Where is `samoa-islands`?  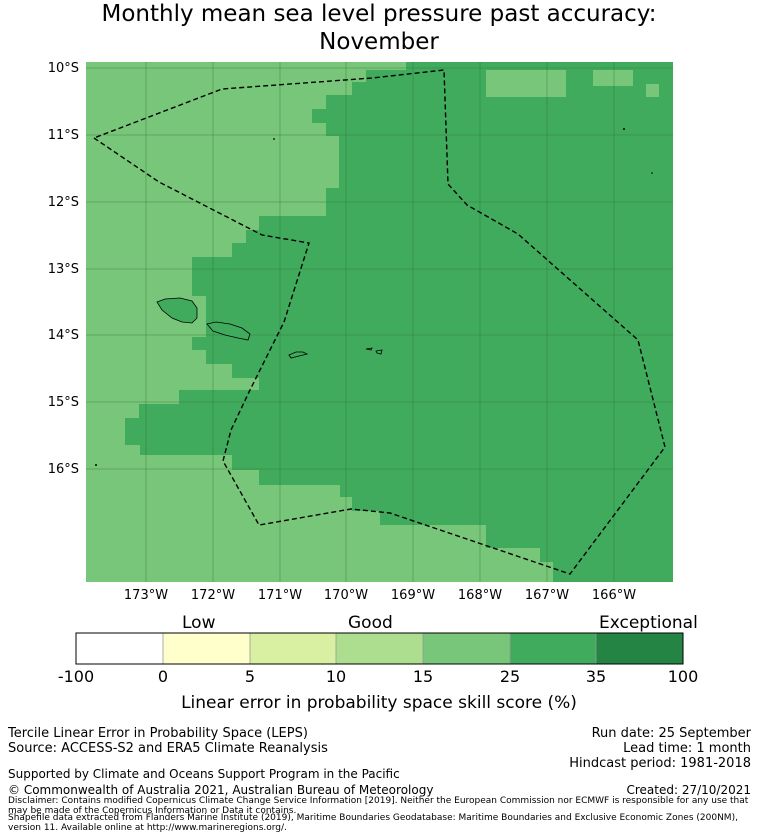
samoa-islands is located at coordinates (269, 328).